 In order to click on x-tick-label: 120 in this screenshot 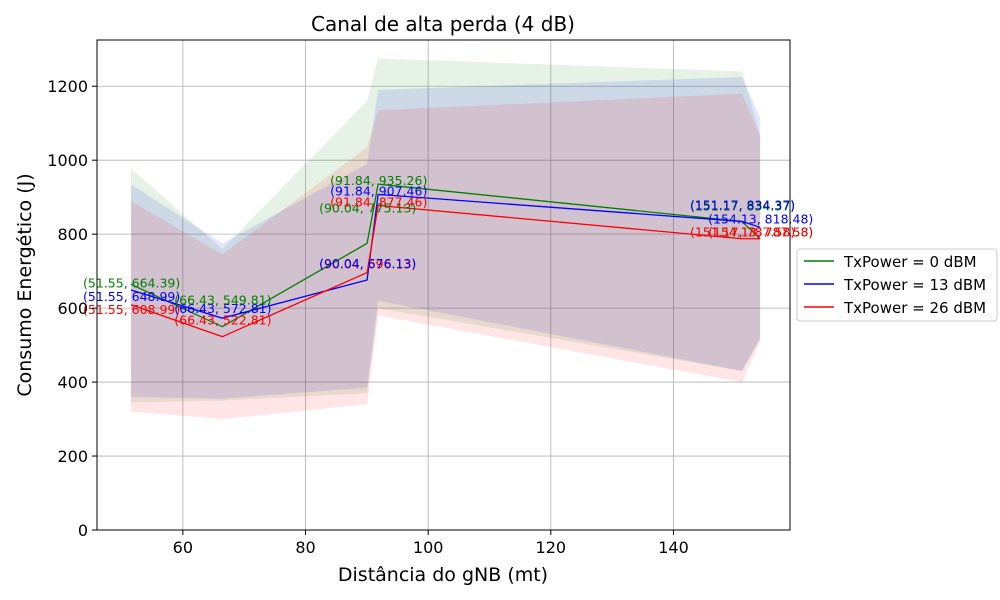, I will do `click(551, 547)`.